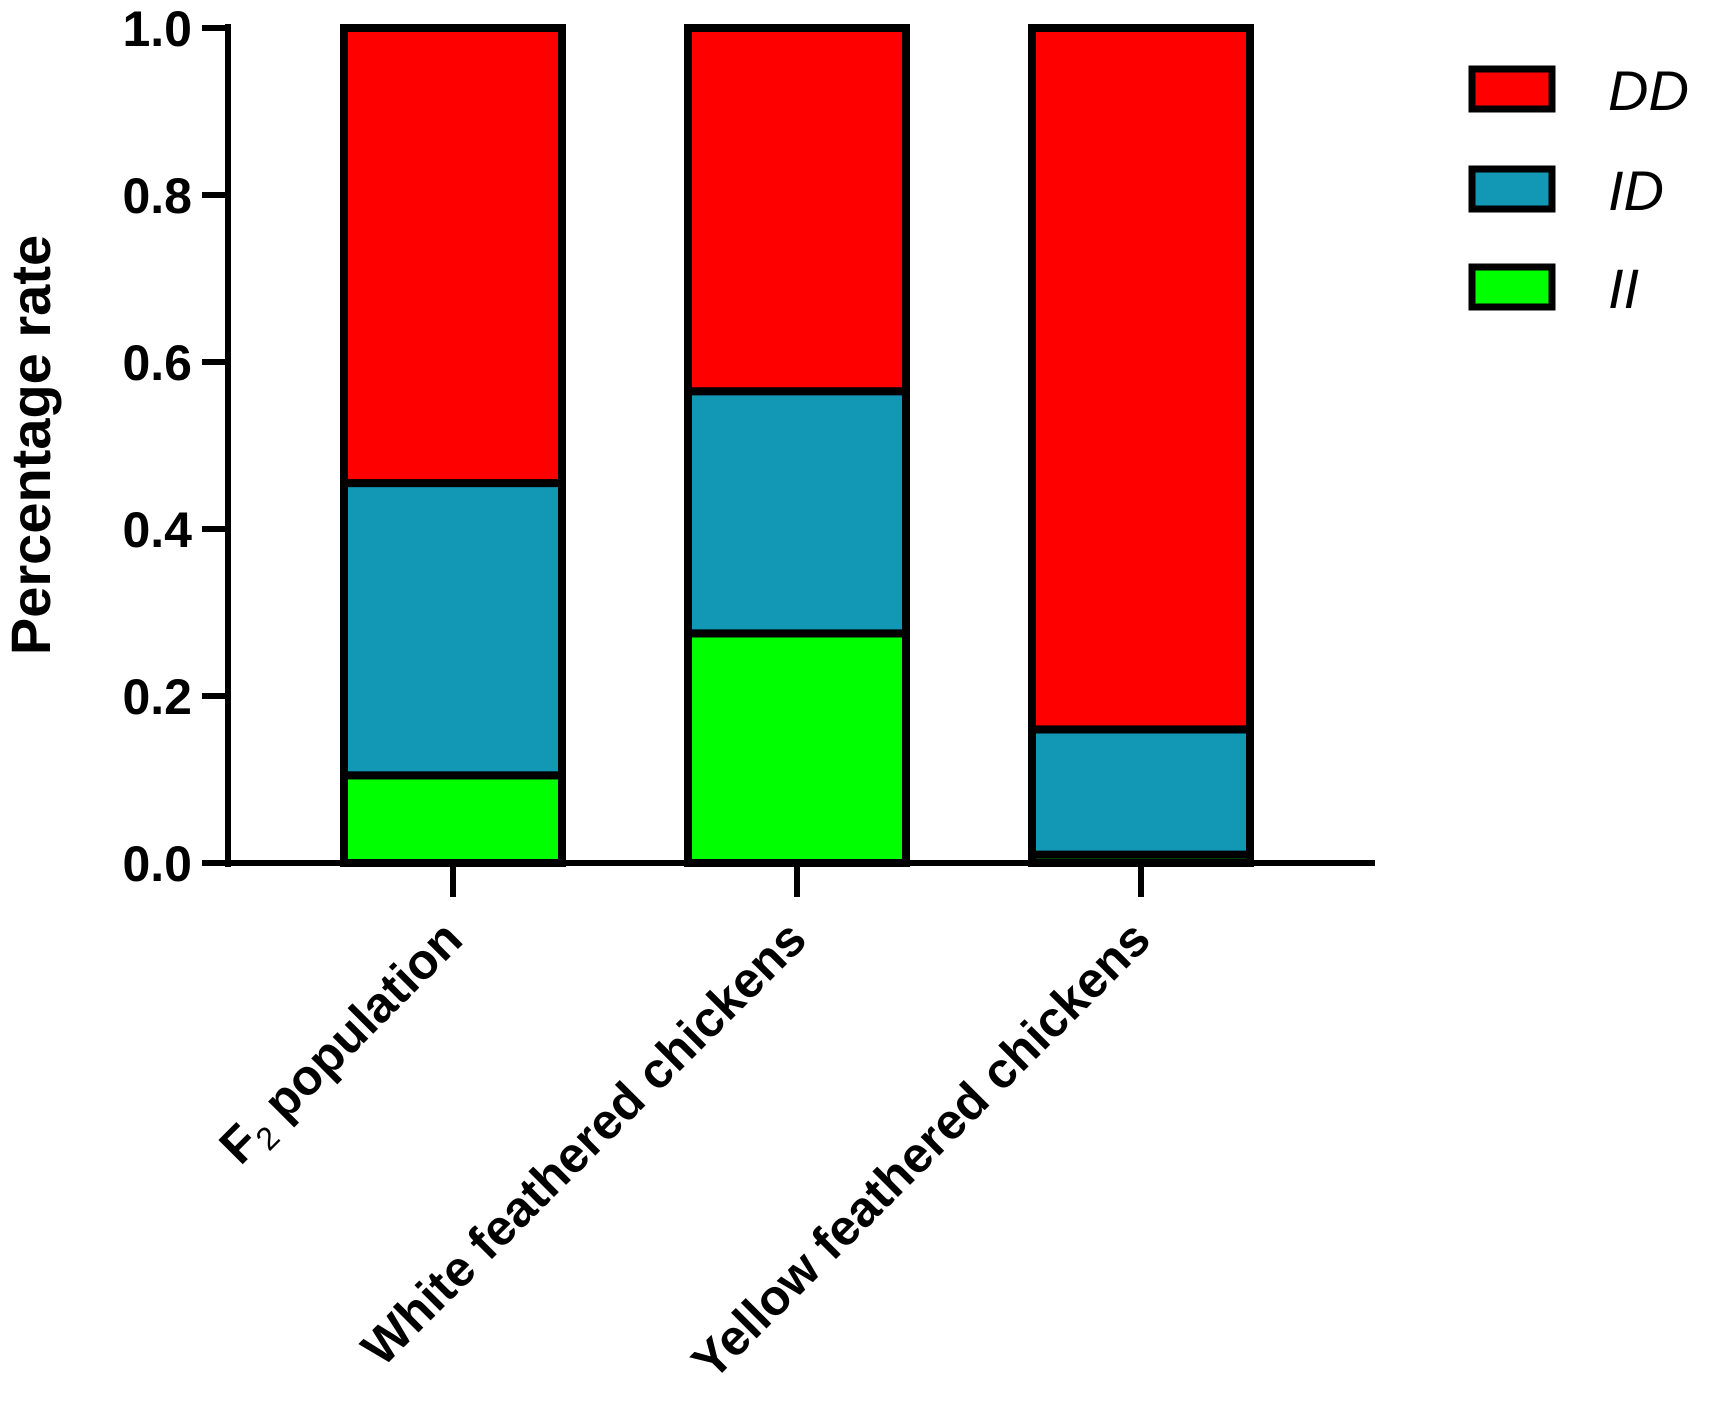  I want to click on legend-label-id: ID, so click(1636, 190).